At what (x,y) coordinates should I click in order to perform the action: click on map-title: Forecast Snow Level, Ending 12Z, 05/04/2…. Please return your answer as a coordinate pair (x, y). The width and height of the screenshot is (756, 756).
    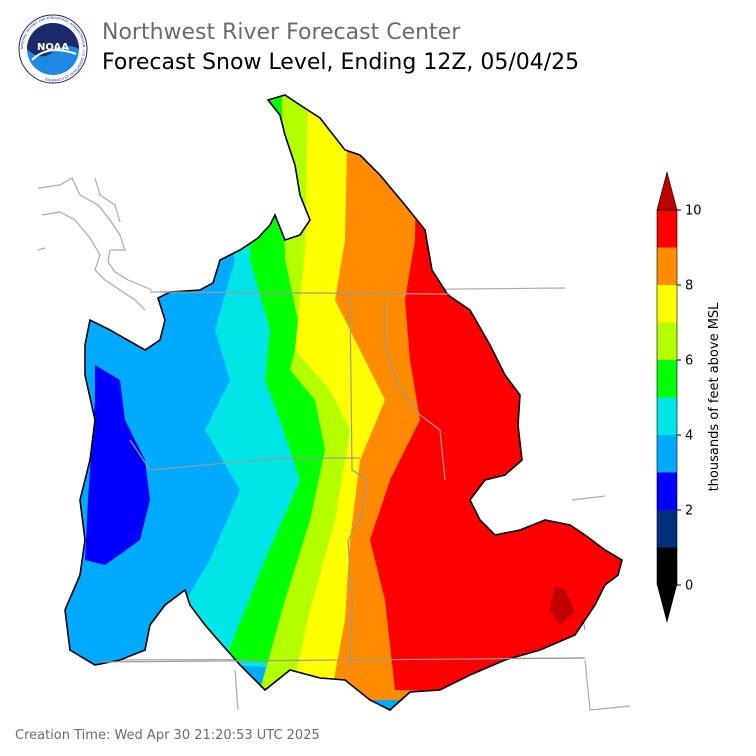
    Looking at the image, I should click on (341, 62).